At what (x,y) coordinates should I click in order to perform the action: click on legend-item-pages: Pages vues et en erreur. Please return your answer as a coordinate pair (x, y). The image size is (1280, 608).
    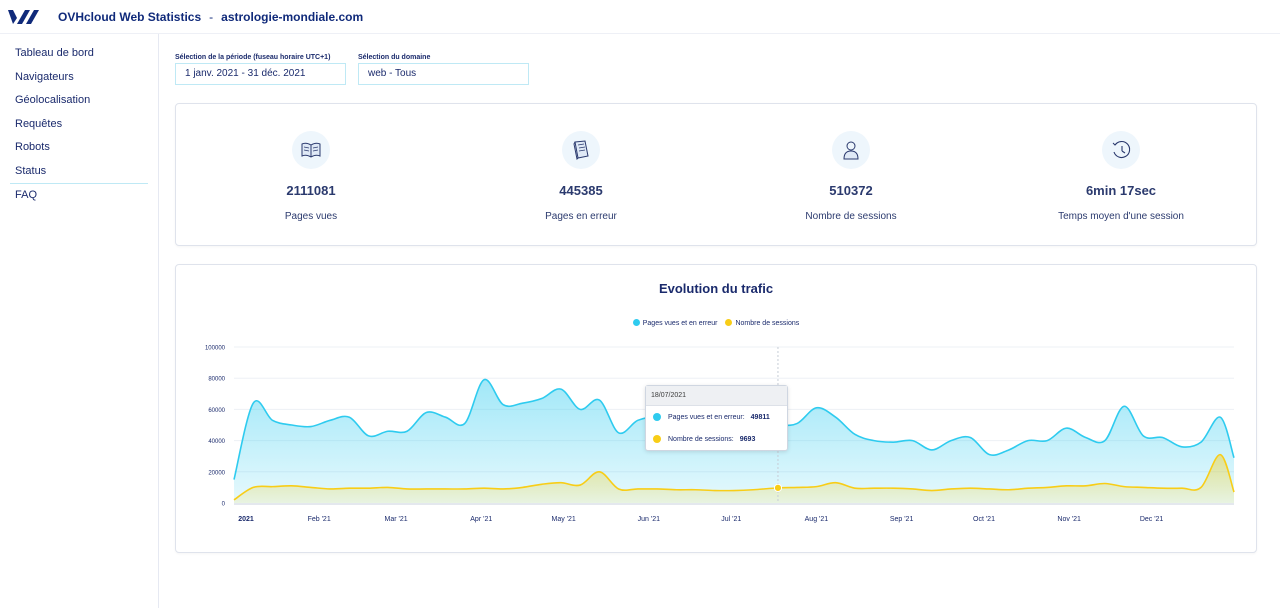
    Looking at the image, I should click on (675, 323).